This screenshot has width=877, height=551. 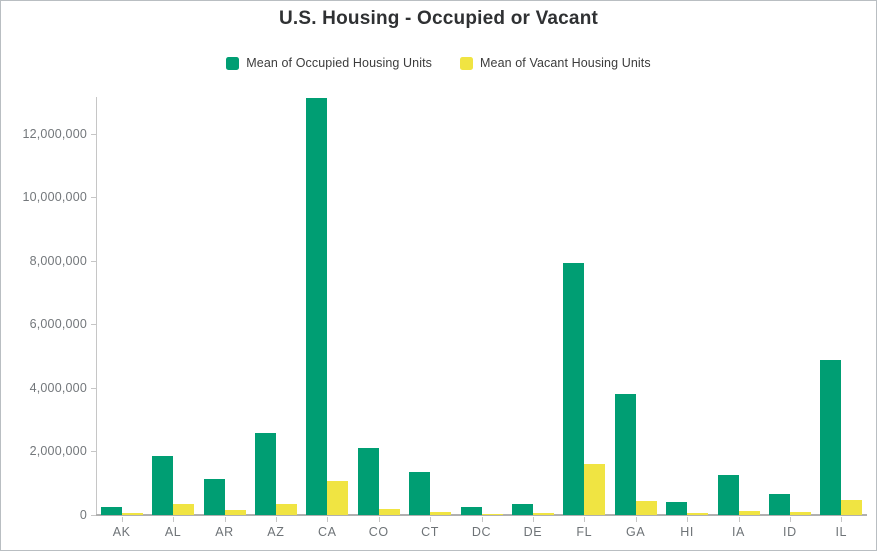 What do you see at coordinates (327, 532) in the screenshot?
I see `x-axis-label-ca: CA` at bounding box center [327, 532].